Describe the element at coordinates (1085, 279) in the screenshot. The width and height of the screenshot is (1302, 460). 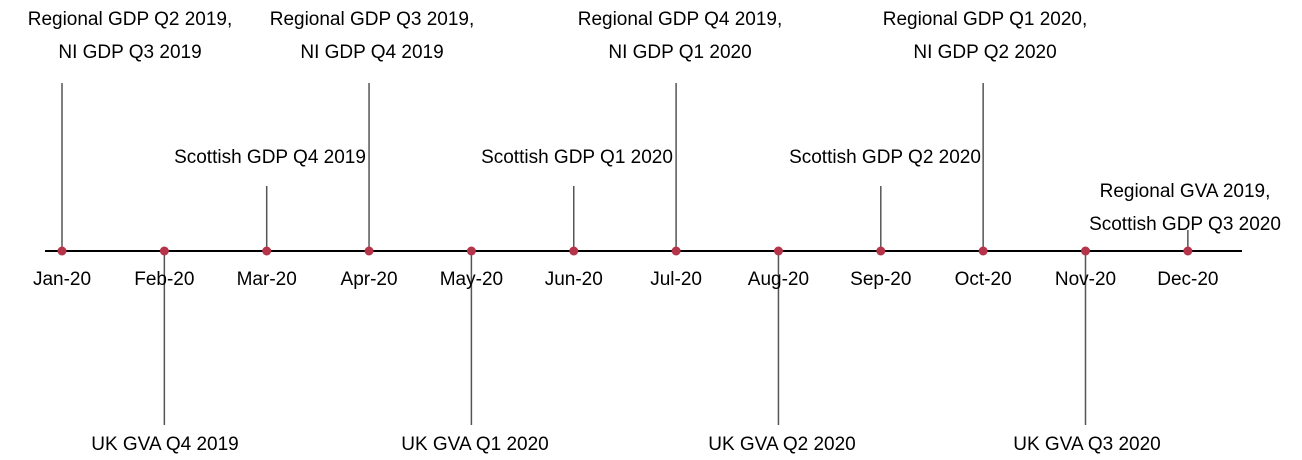
I see `month-label: Nov-20` at that location.